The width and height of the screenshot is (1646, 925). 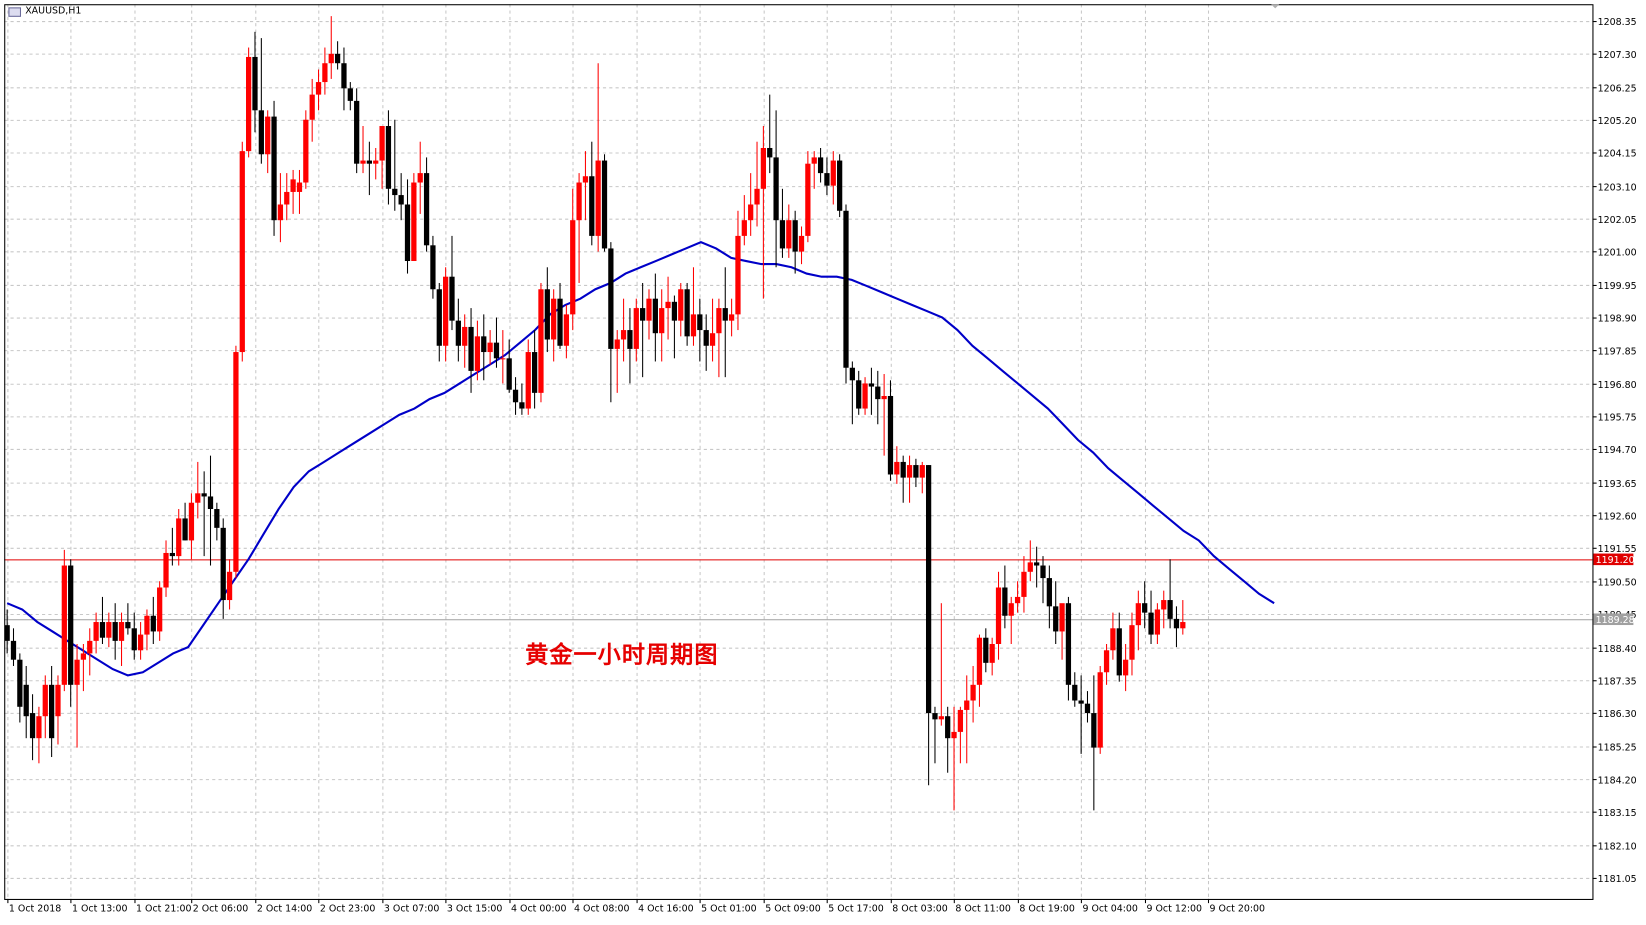 I want to click on x-tick-label: 1 Oct 2018, so click(x=35, y=909).